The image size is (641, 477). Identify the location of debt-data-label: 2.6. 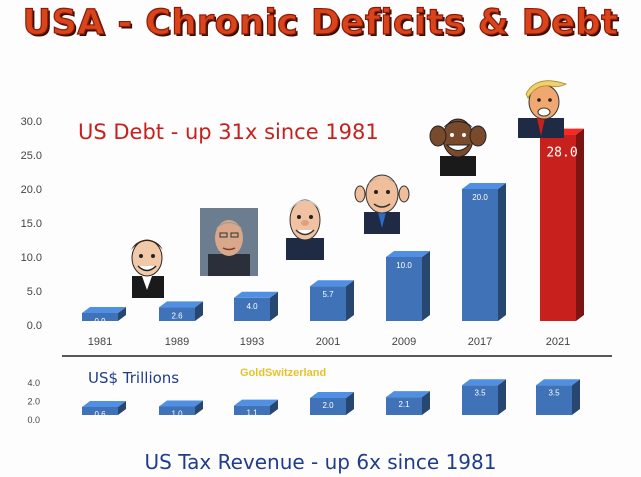
(177, 315).